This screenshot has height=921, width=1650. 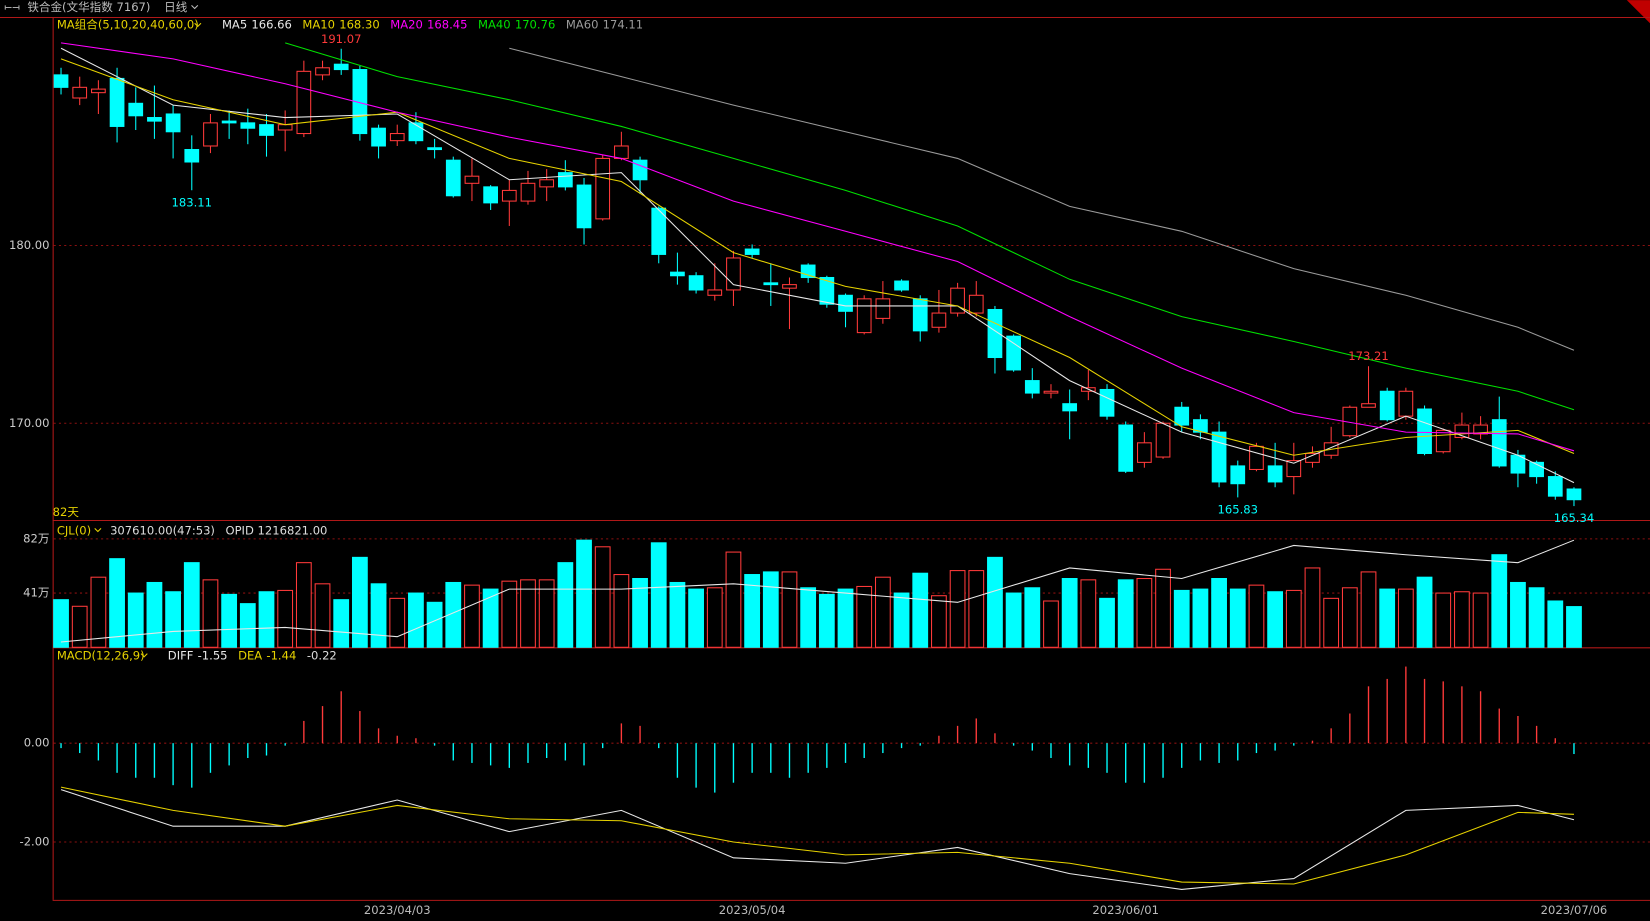 I want to click on x-tick-label: 2023/06/01, so click(x=1125, y=910).